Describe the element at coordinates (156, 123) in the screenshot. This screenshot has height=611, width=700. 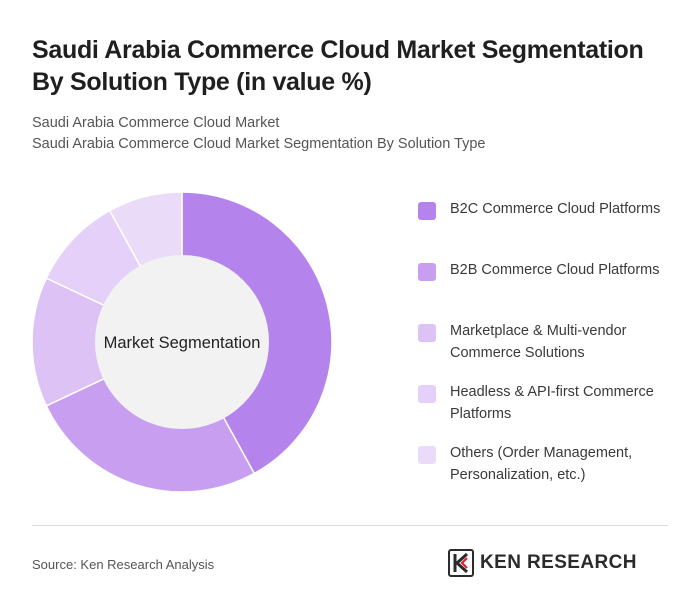
I see `subtitle-market: Saudi Arabia Commerce Cloud Market` at that location.